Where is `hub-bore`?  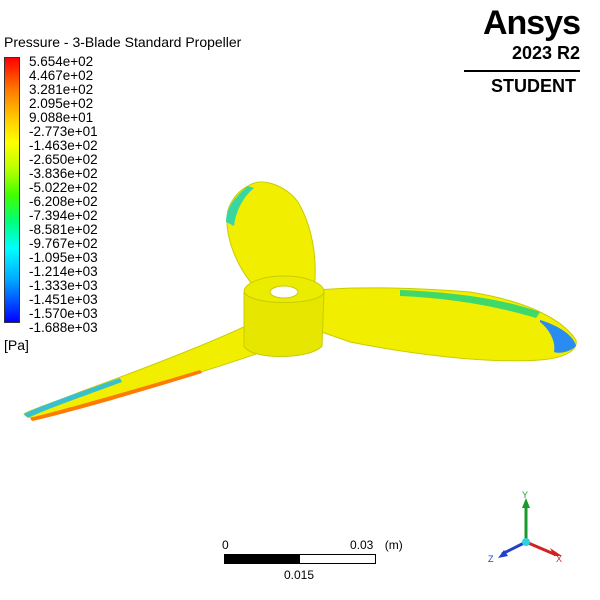
hub-bore is located at coordinates (284, 292).